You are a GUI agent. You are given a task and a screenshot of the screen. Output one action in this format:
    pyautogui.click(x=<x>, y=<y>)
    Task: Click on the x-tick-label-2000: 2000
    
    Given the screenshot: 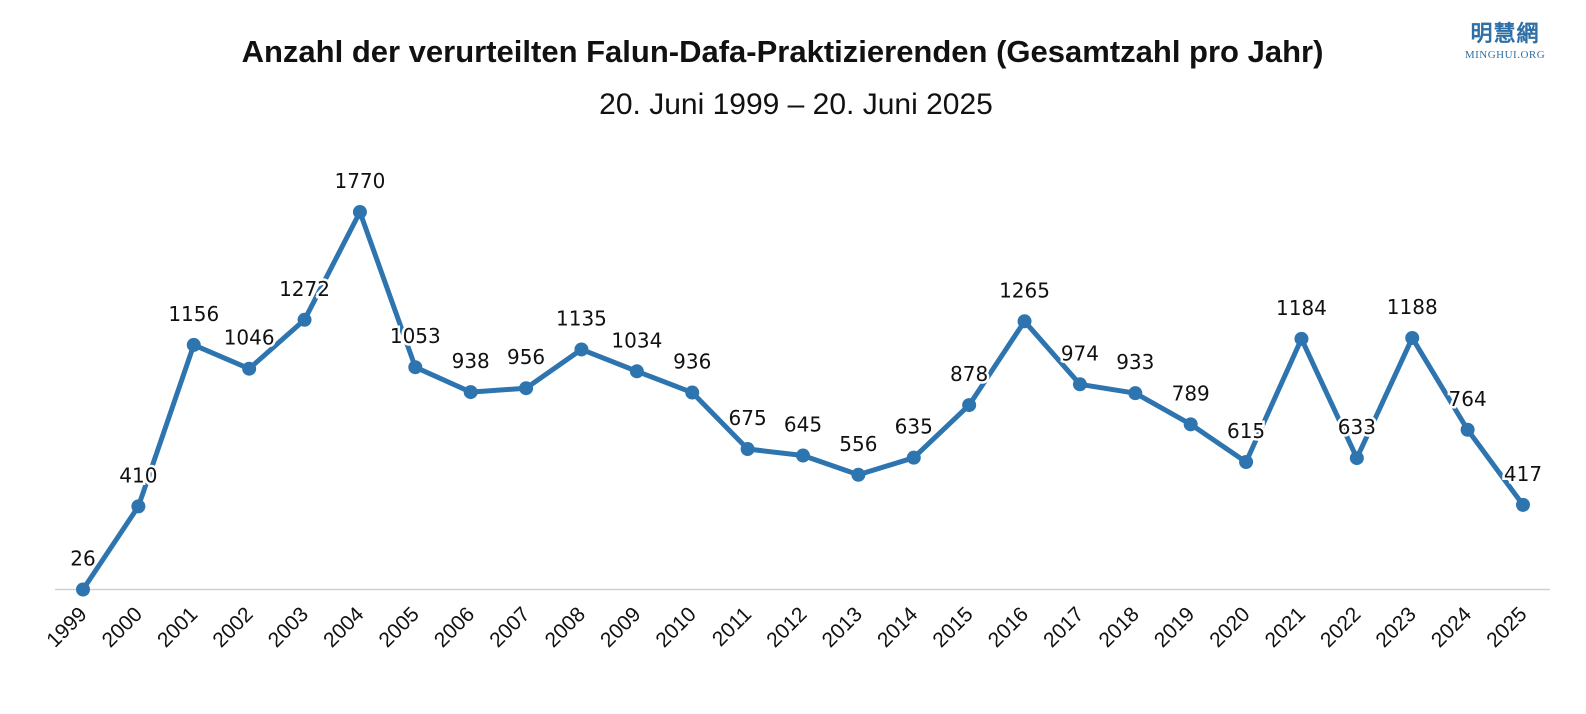 What is the action you would take?
    pyautogui.click(x=122, y=627)
    